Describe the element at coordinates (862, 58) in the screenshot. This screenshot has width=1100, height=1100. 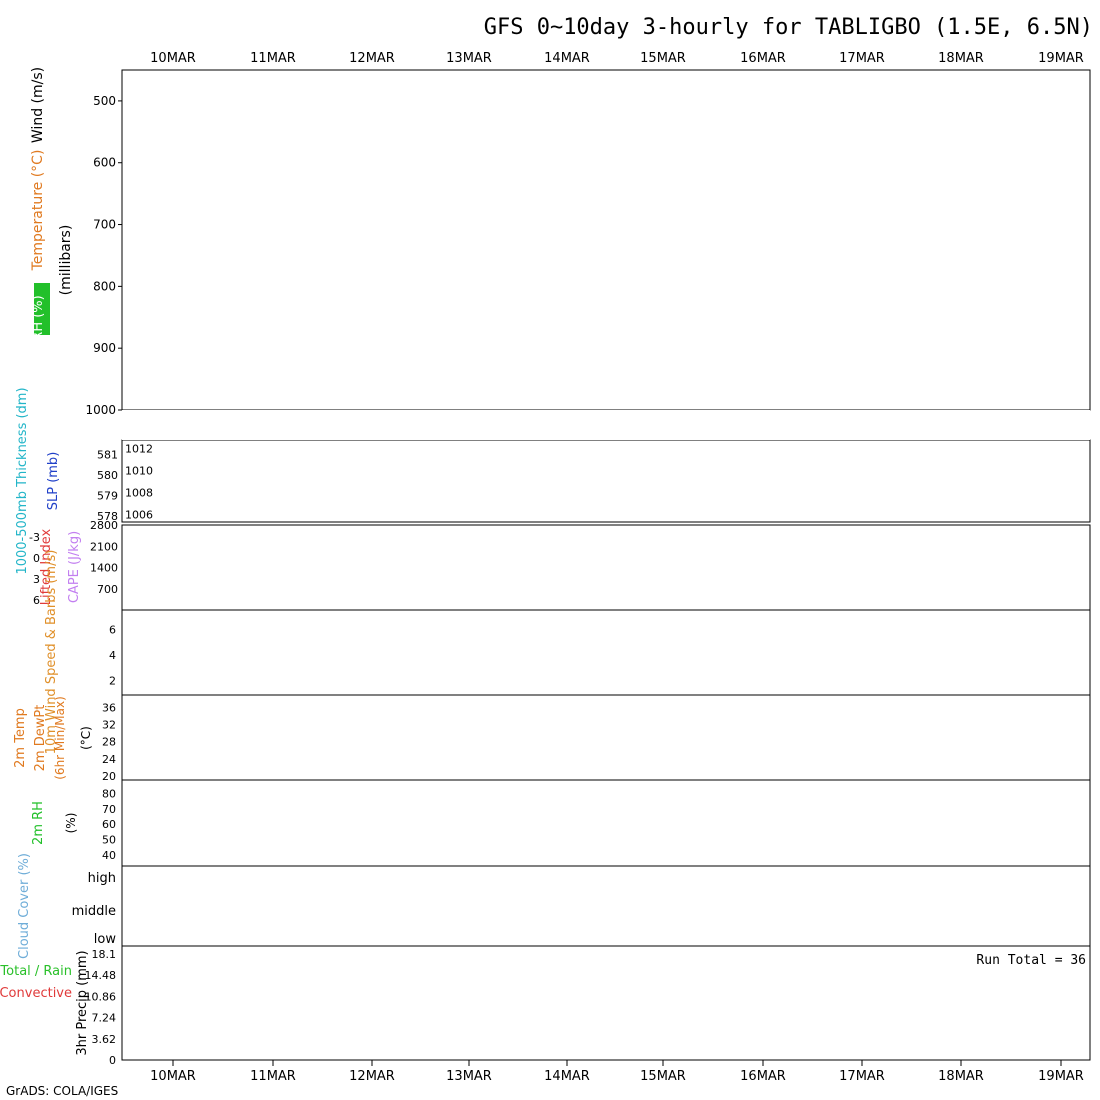
I see `date-label-top: 17MAR` at that location.